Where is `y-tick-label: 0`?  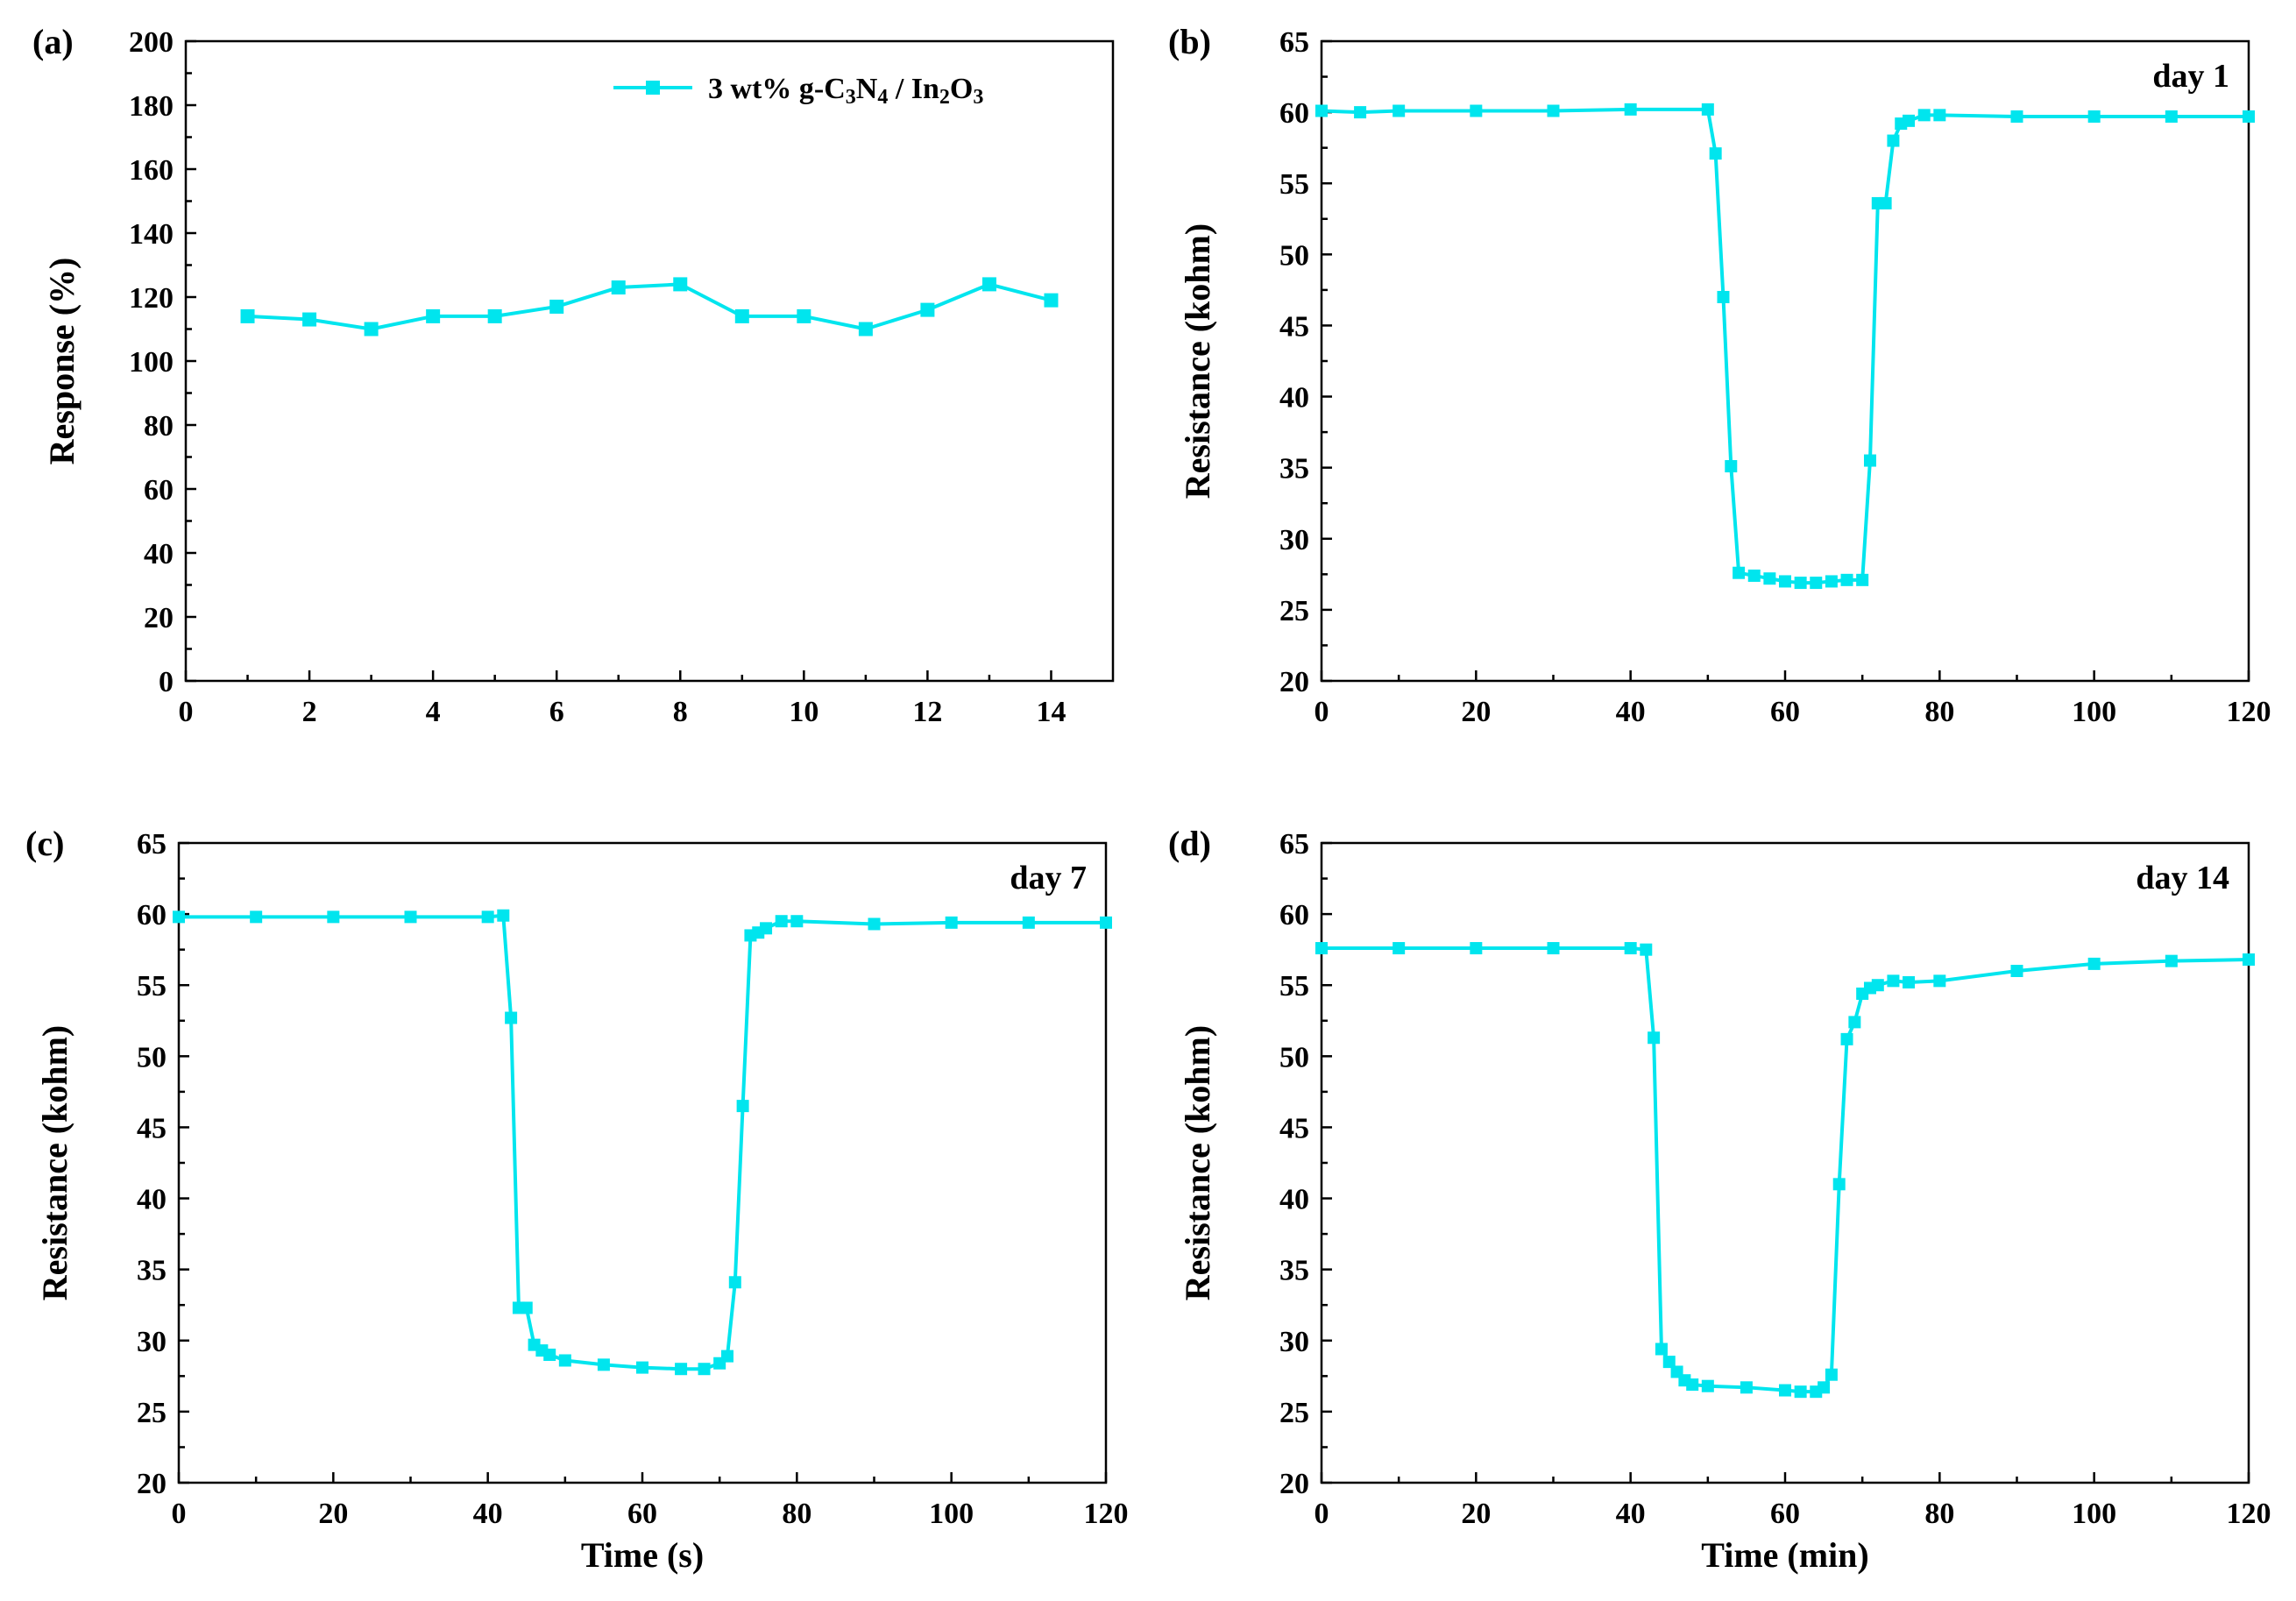
y-tick-label: 0 is located at coordinates (166, 682).